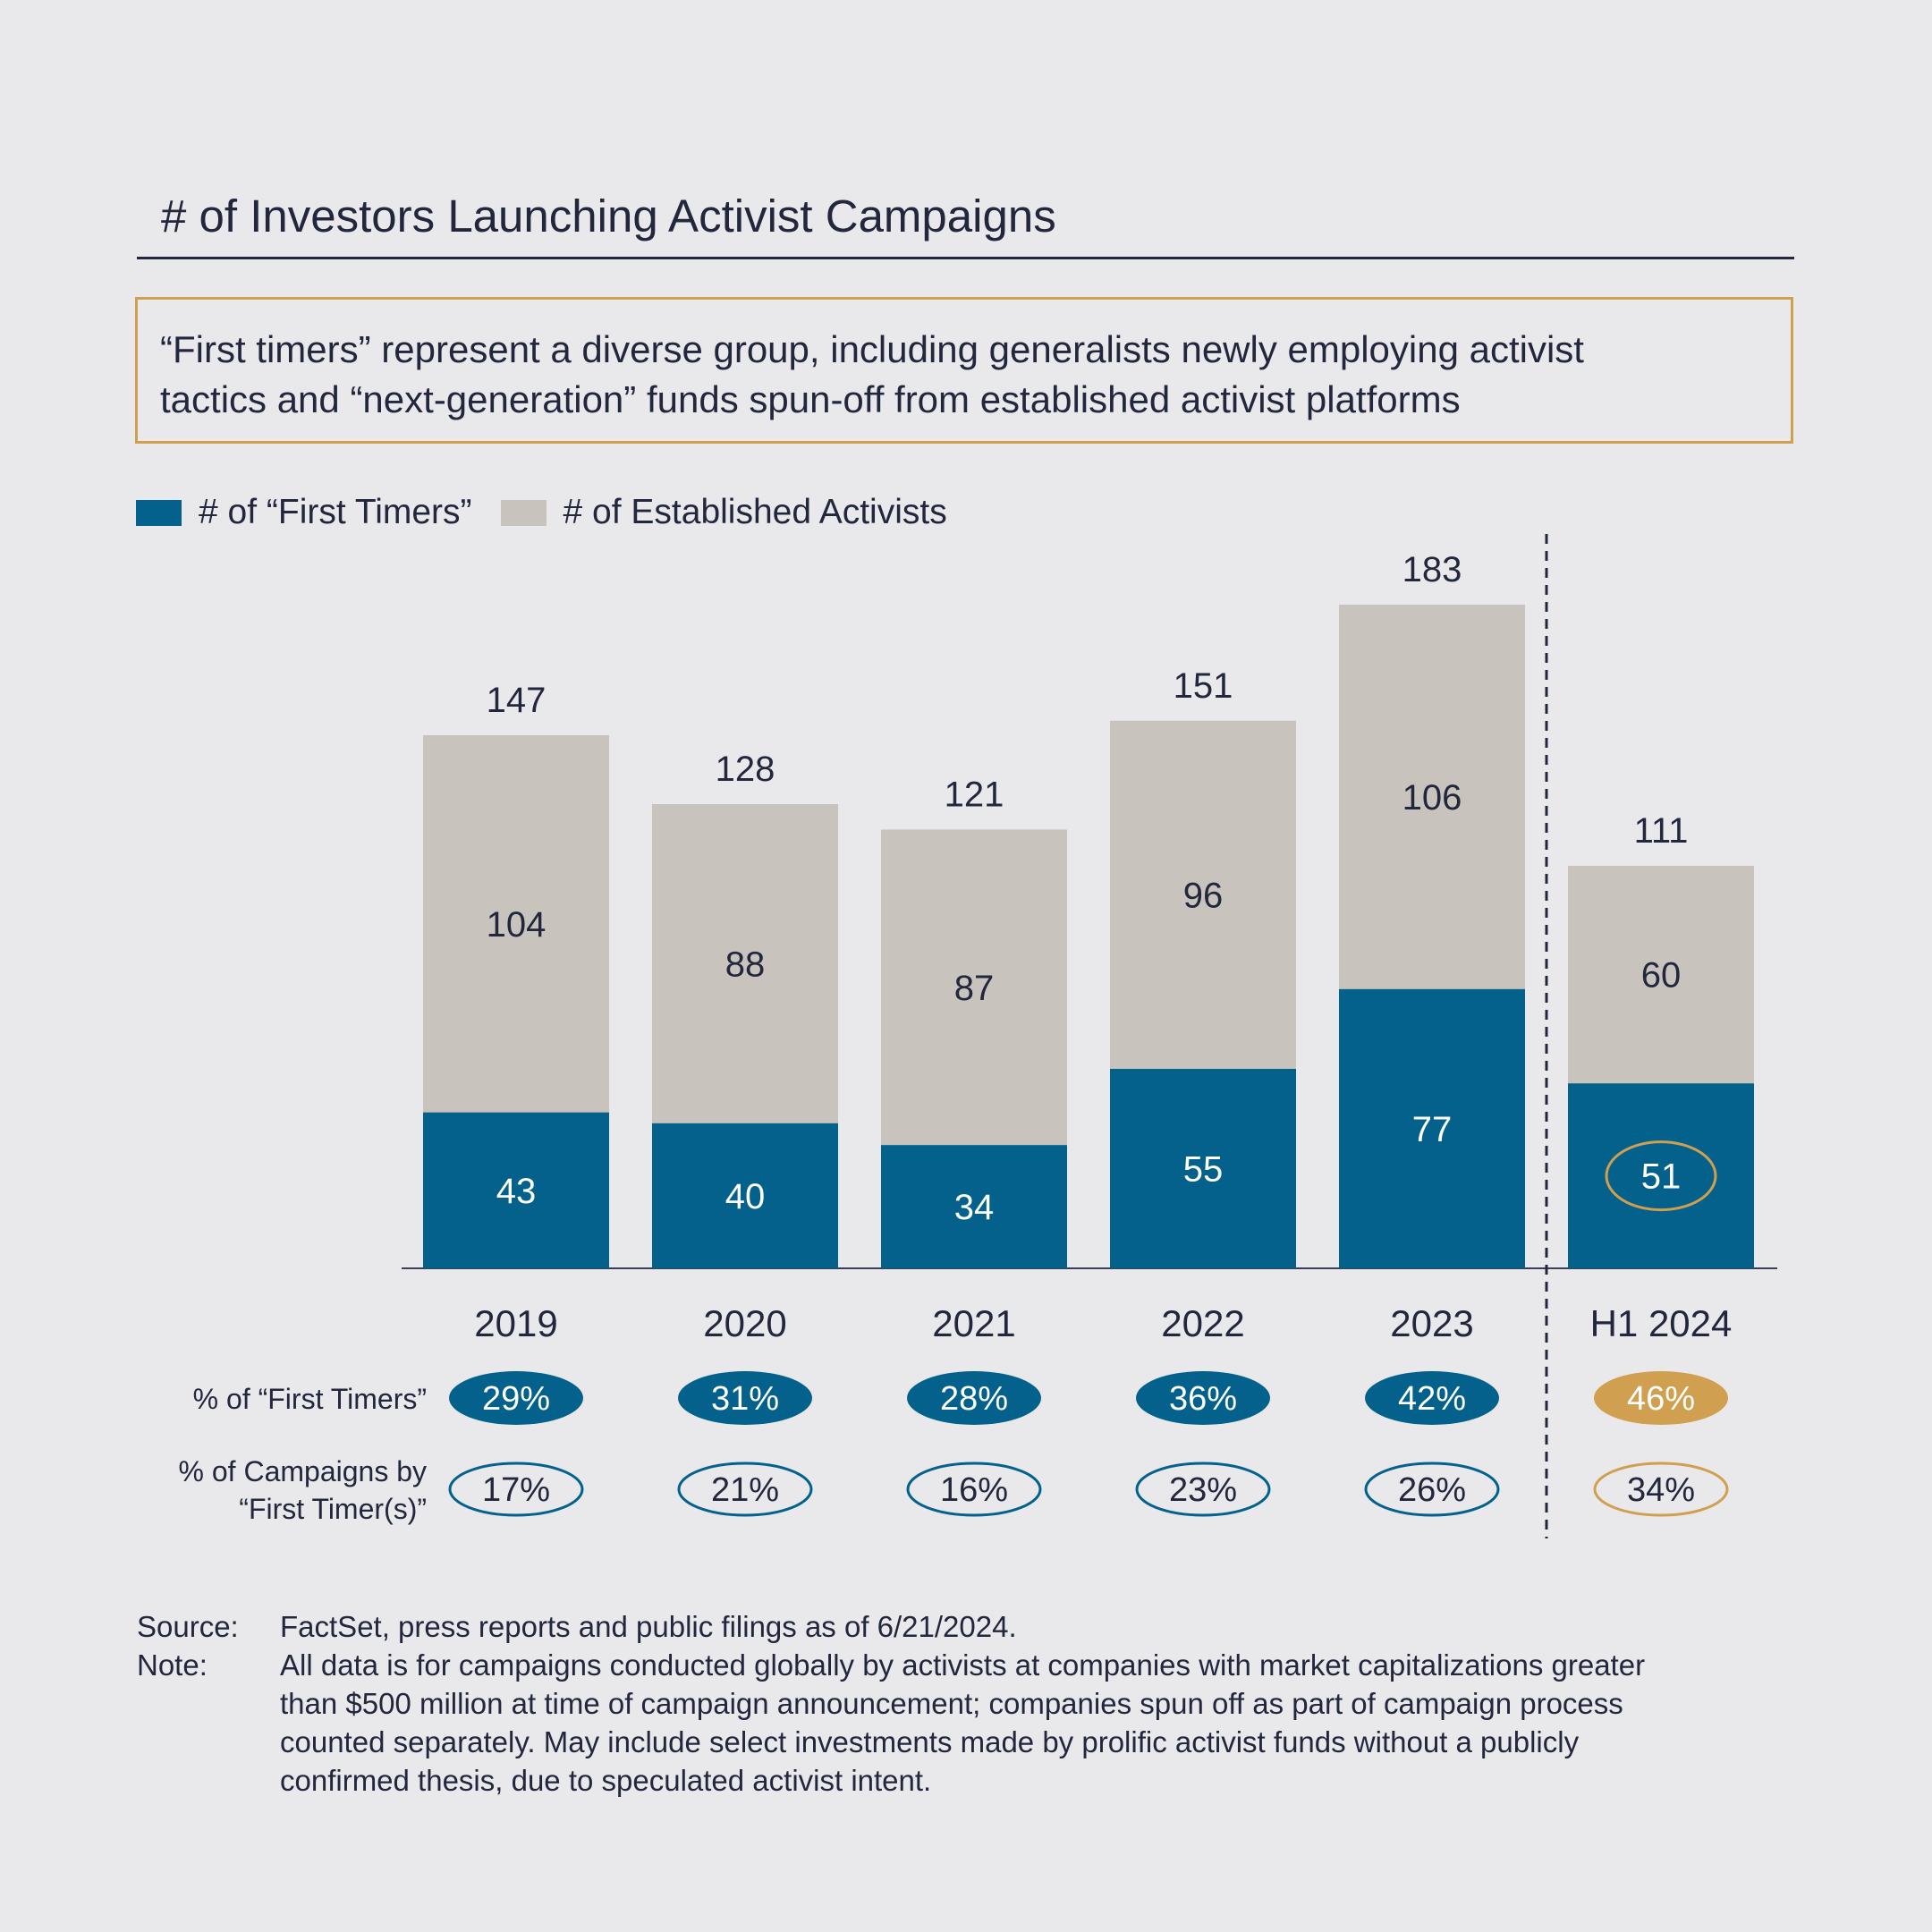  What do you see at coordinates (974, 794) in the screenshot?
I see `total-label: 121` at bounding box center [974, 794].